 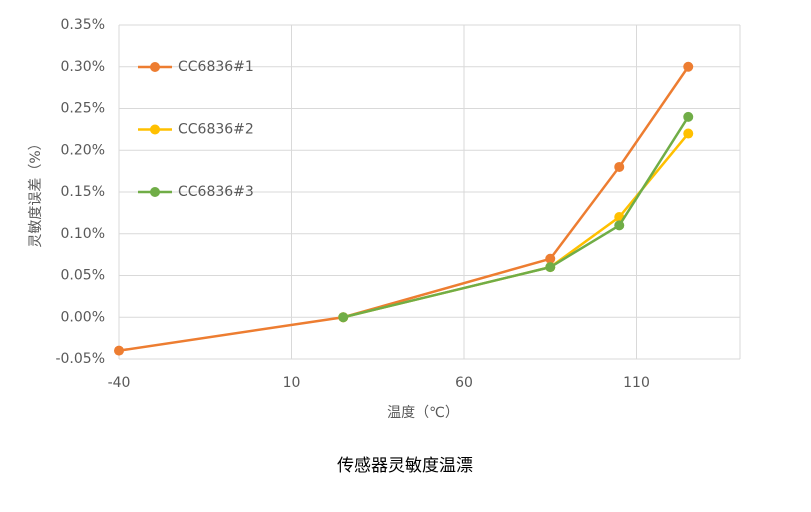 What do you see at coordinates (636, 383) in the screenshot?
I see `x-tick-label: 110` at bounding box center [636, 383].